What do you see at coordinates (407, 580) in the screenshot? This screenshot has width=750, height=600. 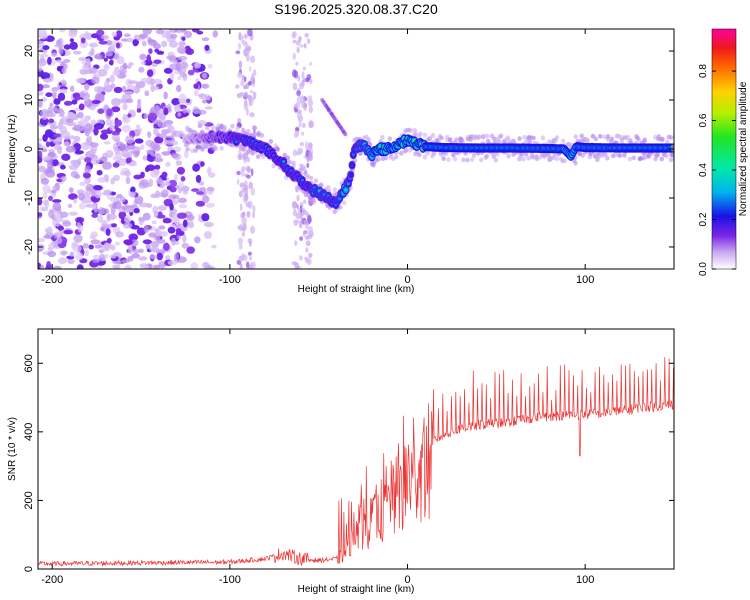 I see `x-tick-label: 0` at bounding box center [407, 580].